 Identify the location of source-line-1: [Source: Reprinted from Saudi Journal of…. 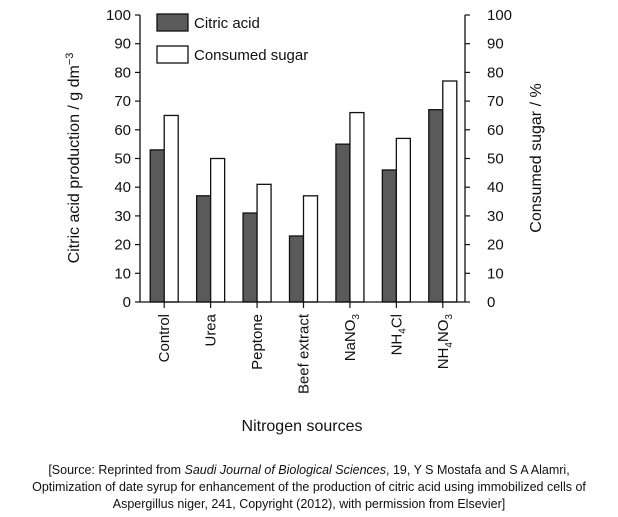
(309, 470).